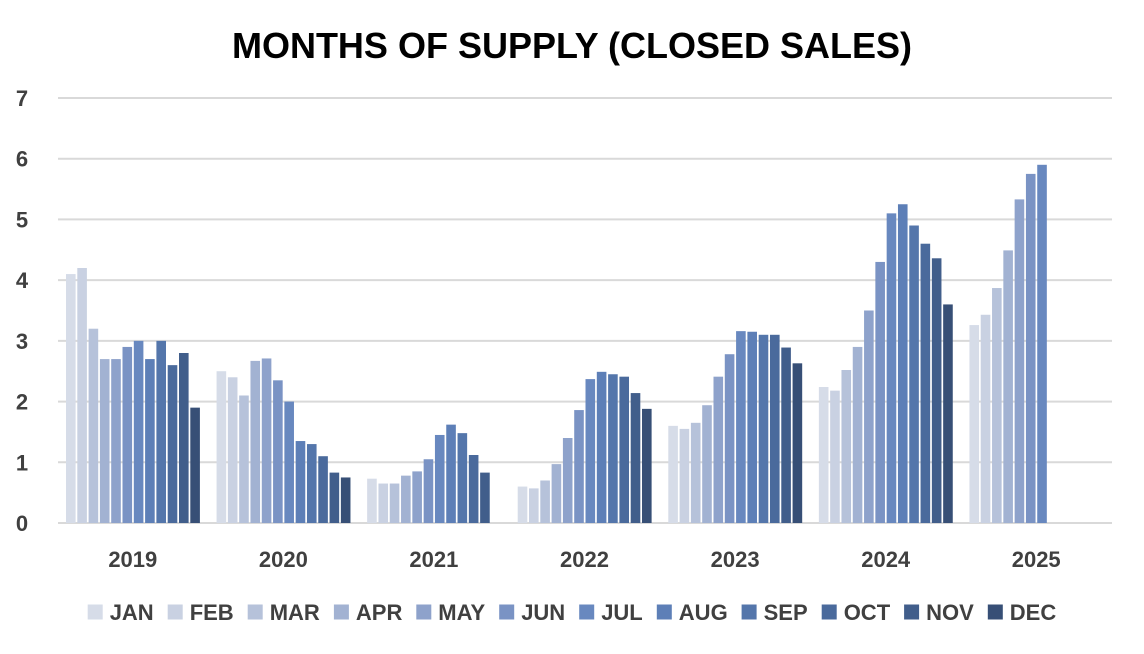  What do you see at coordinates (394, 503) in the screenshot?
I see `bar-2021-mar` at bounding box center [394, 503].